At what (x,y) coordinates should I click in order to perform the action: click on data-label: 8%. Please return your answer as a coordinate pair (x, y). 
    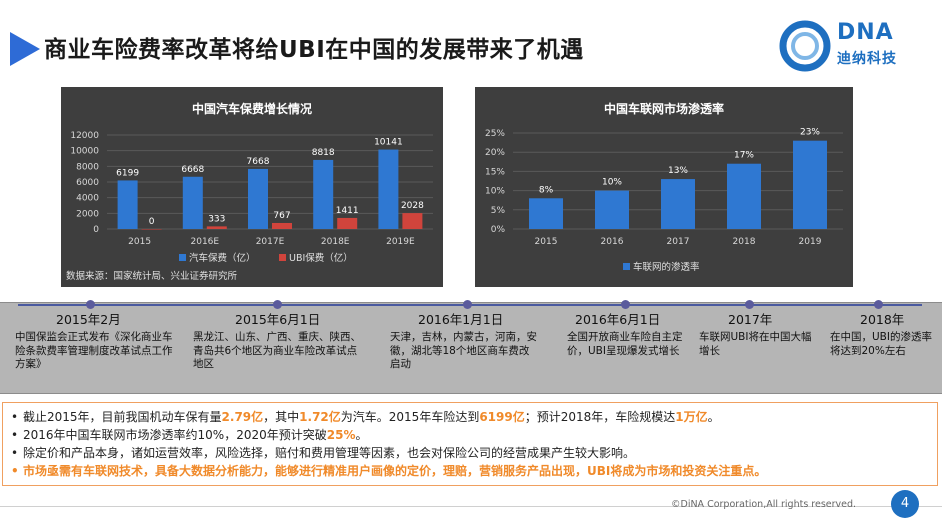
    Looking at the image, I should click on (546, 190).